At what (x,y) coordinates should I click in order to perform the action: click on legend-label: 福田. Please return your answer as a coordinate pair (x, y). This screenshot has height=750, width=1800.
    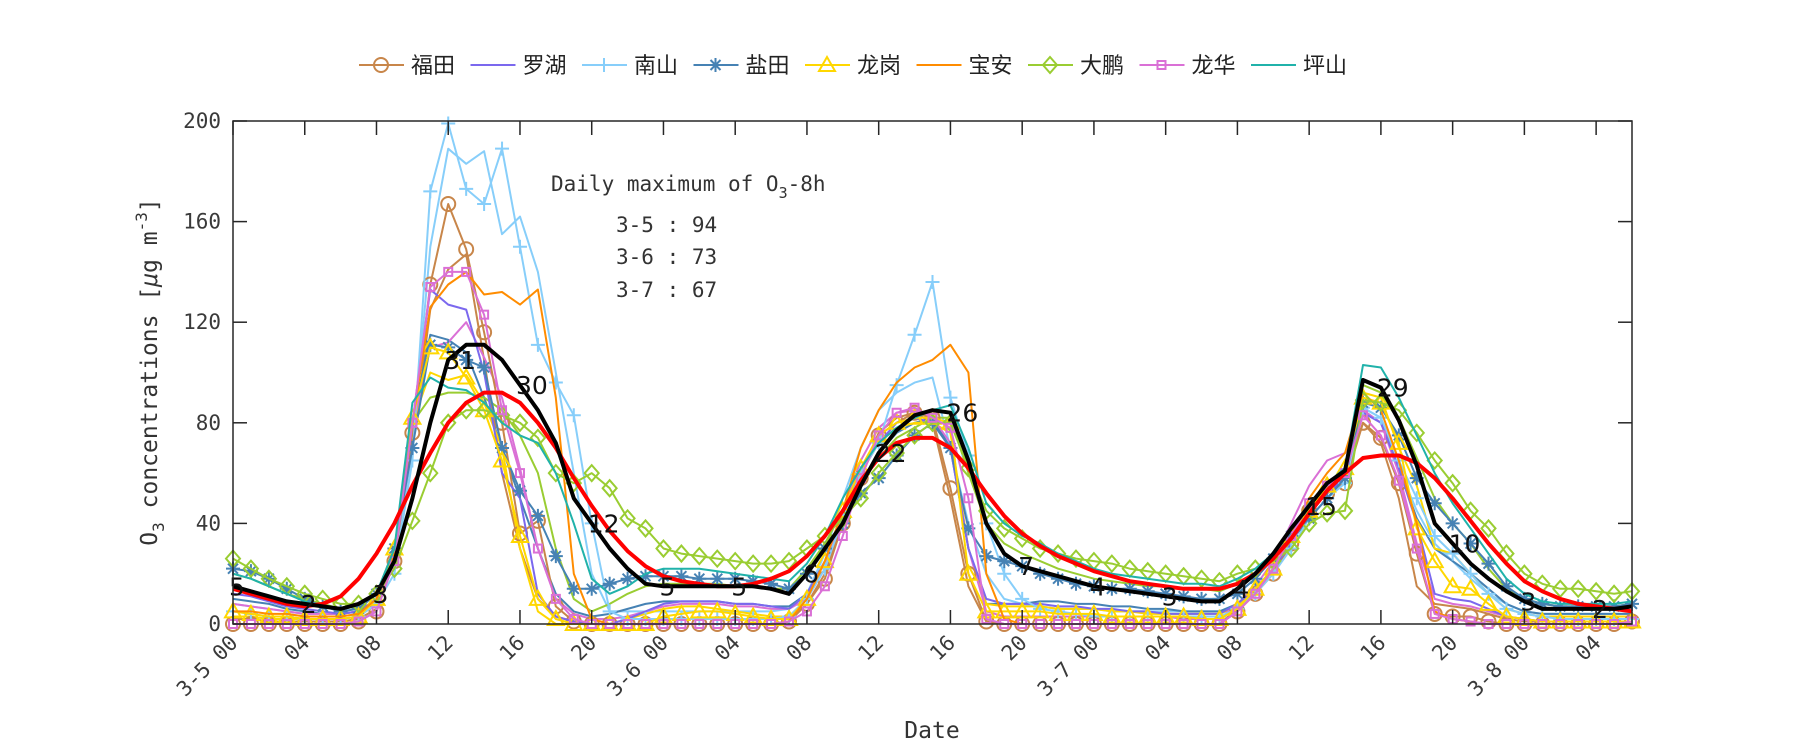
    Looking at the image, I should click on (433, 66).